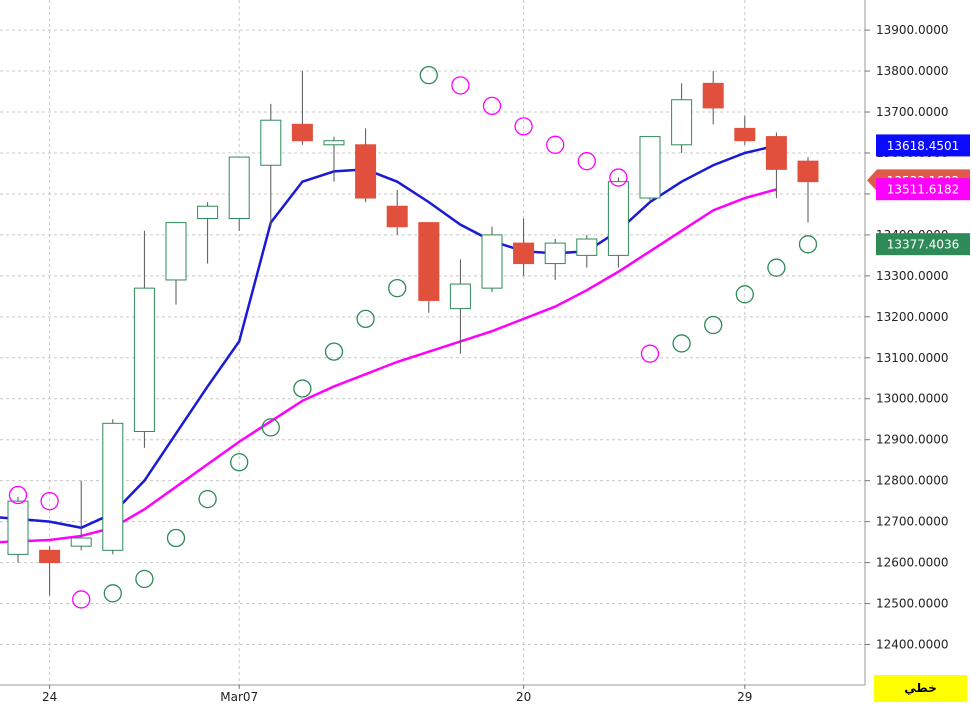  Describe the element at coordinates (920, 688) in the screenshot. I see `chart-type-label: خطي` at that location.